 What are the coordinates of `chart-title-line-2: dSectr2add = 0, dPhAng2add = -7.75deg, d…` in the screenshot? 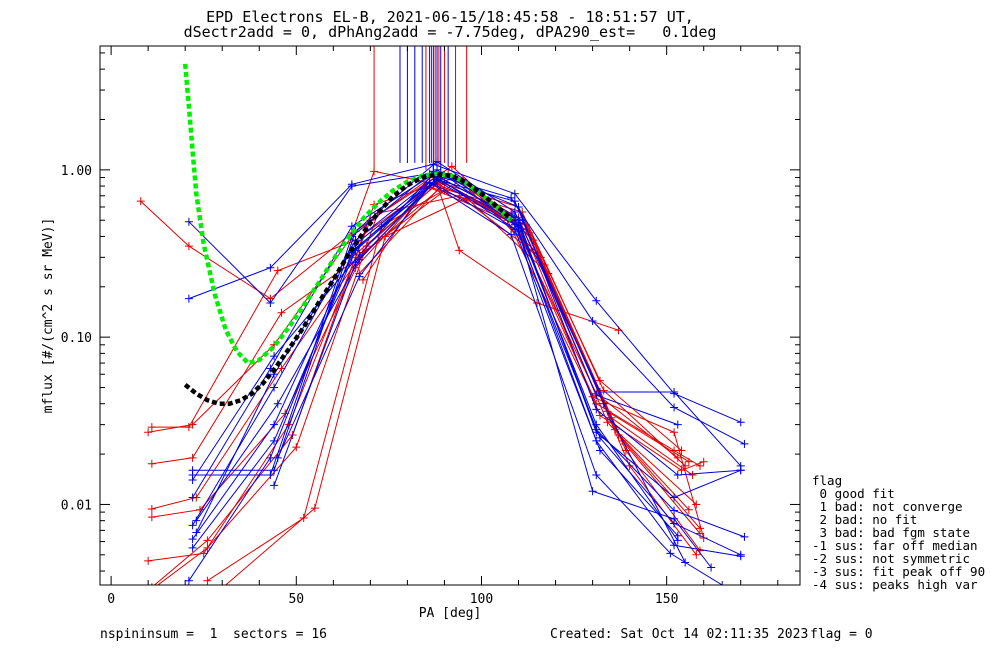 It's located at (450, 32).